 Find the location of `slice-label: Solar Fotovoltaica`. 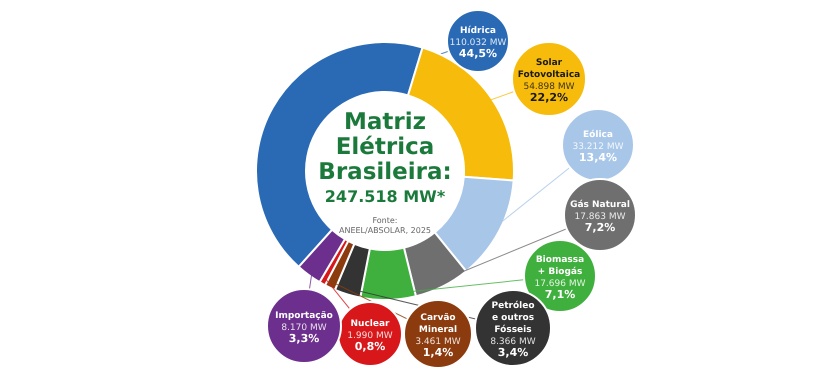

slice-label: Solar Fotovoltaica is located at coordinates (549, 69).